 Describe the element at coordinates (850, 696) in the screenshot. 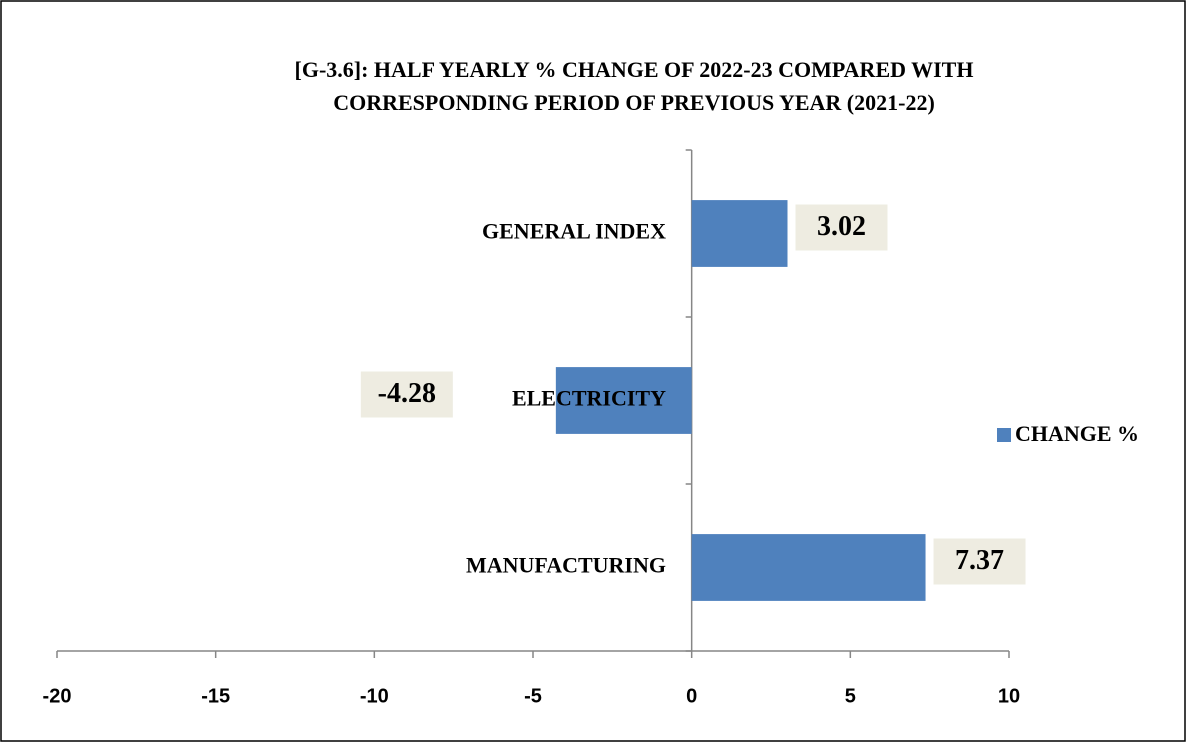

I see `x-tick-label: 5` at that location.